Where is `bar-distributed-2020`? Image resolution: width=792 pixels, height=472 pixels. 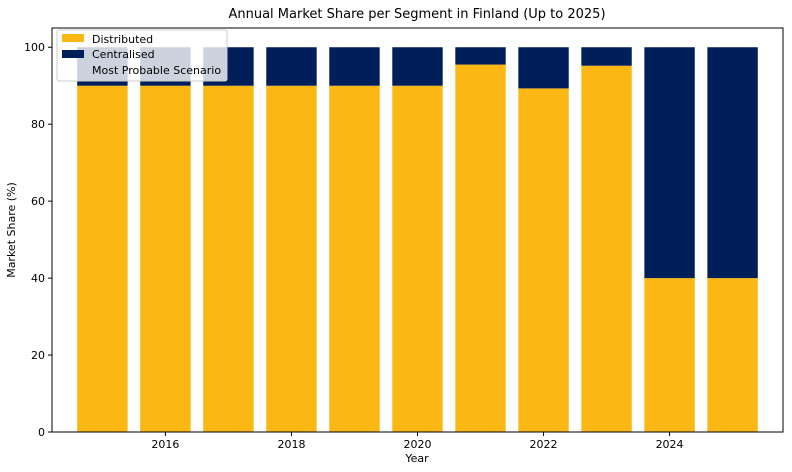
bar-distributed-2020 is located at coordinates (417, 259).